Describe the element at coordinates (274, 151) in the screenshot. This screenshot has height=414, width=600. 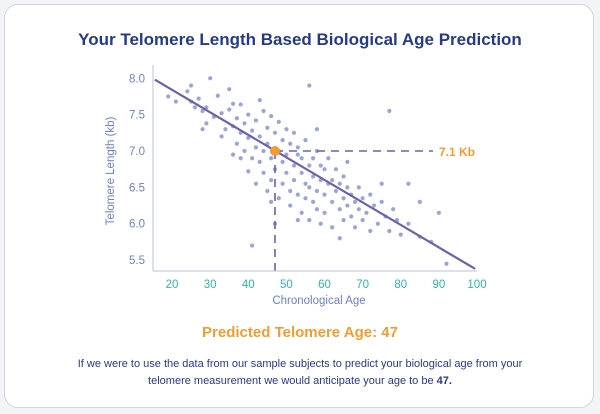
I see `highlight-point` at that location.